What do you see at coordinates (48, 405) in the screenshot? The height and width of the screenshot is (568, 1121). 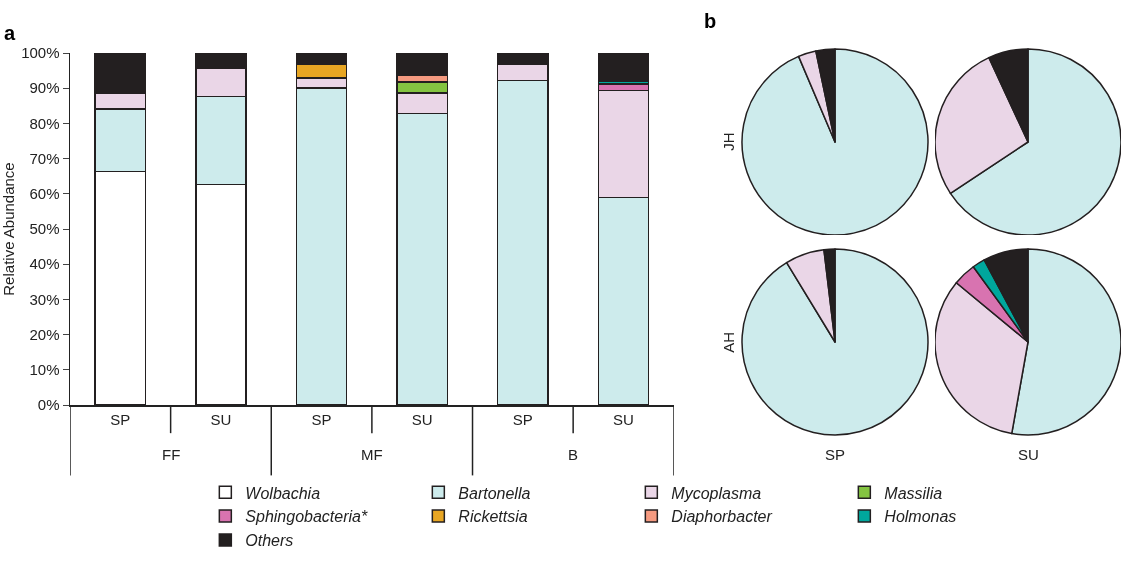 I see `y-tick-label: 0%` at bounding box center [48, 405].